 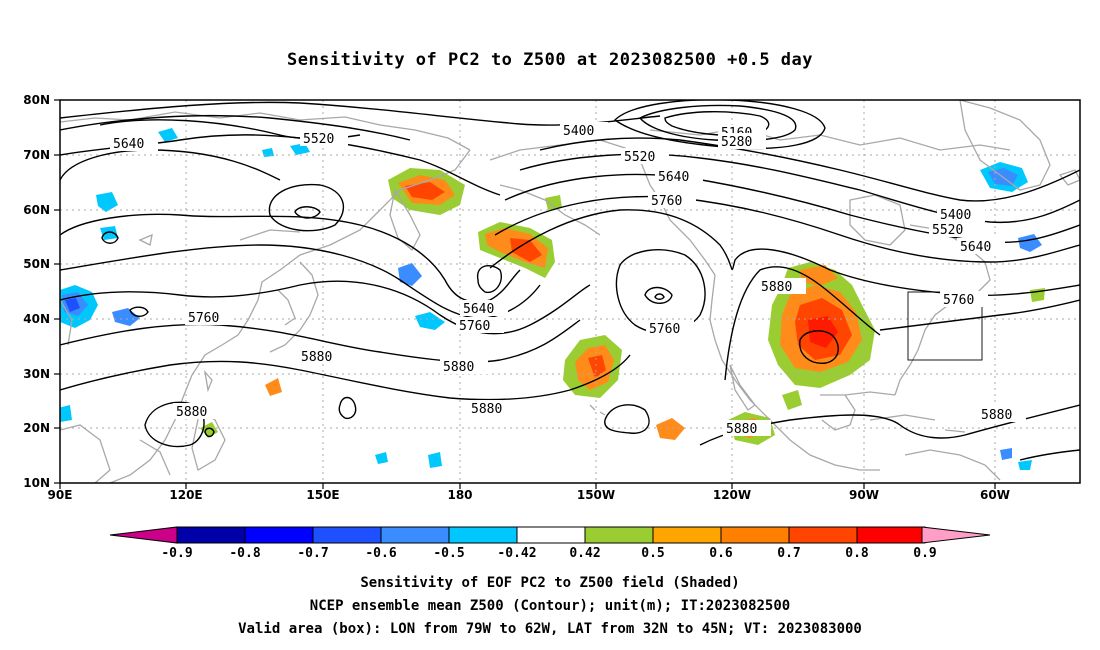 I want to click on colorbar-segments, so click(x=551, y=535).